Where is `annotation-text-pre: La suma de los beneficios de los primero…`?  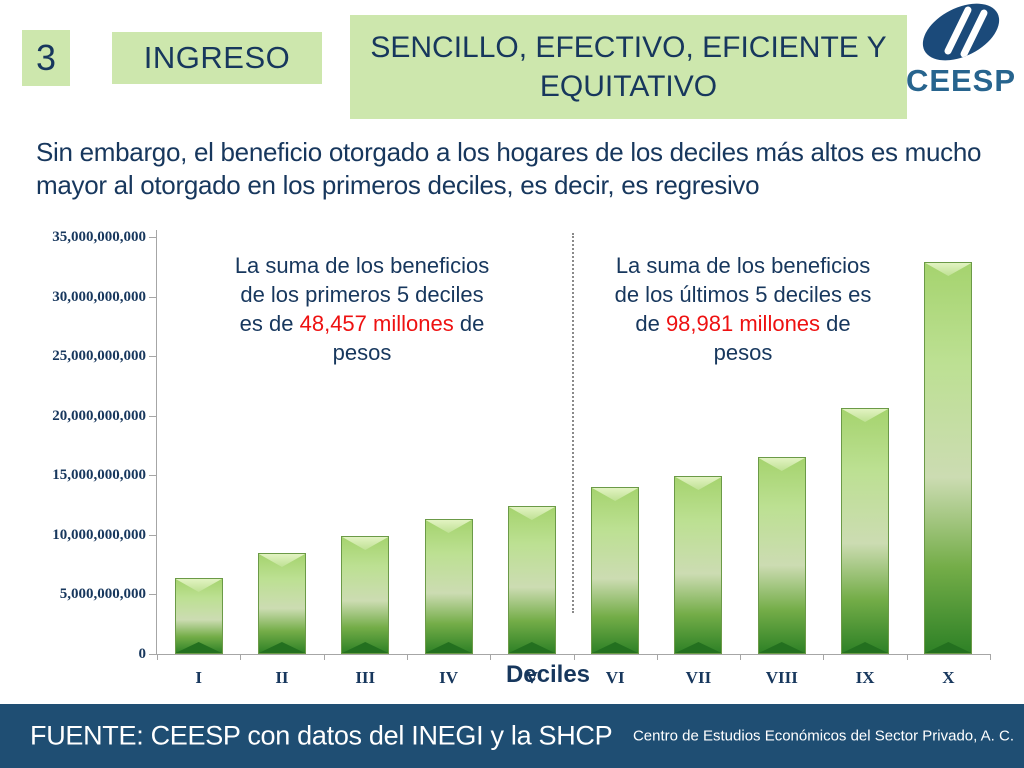
annotation-text-pre: La suma de los beneficios de los primero… is located at coordinates (362, 295).